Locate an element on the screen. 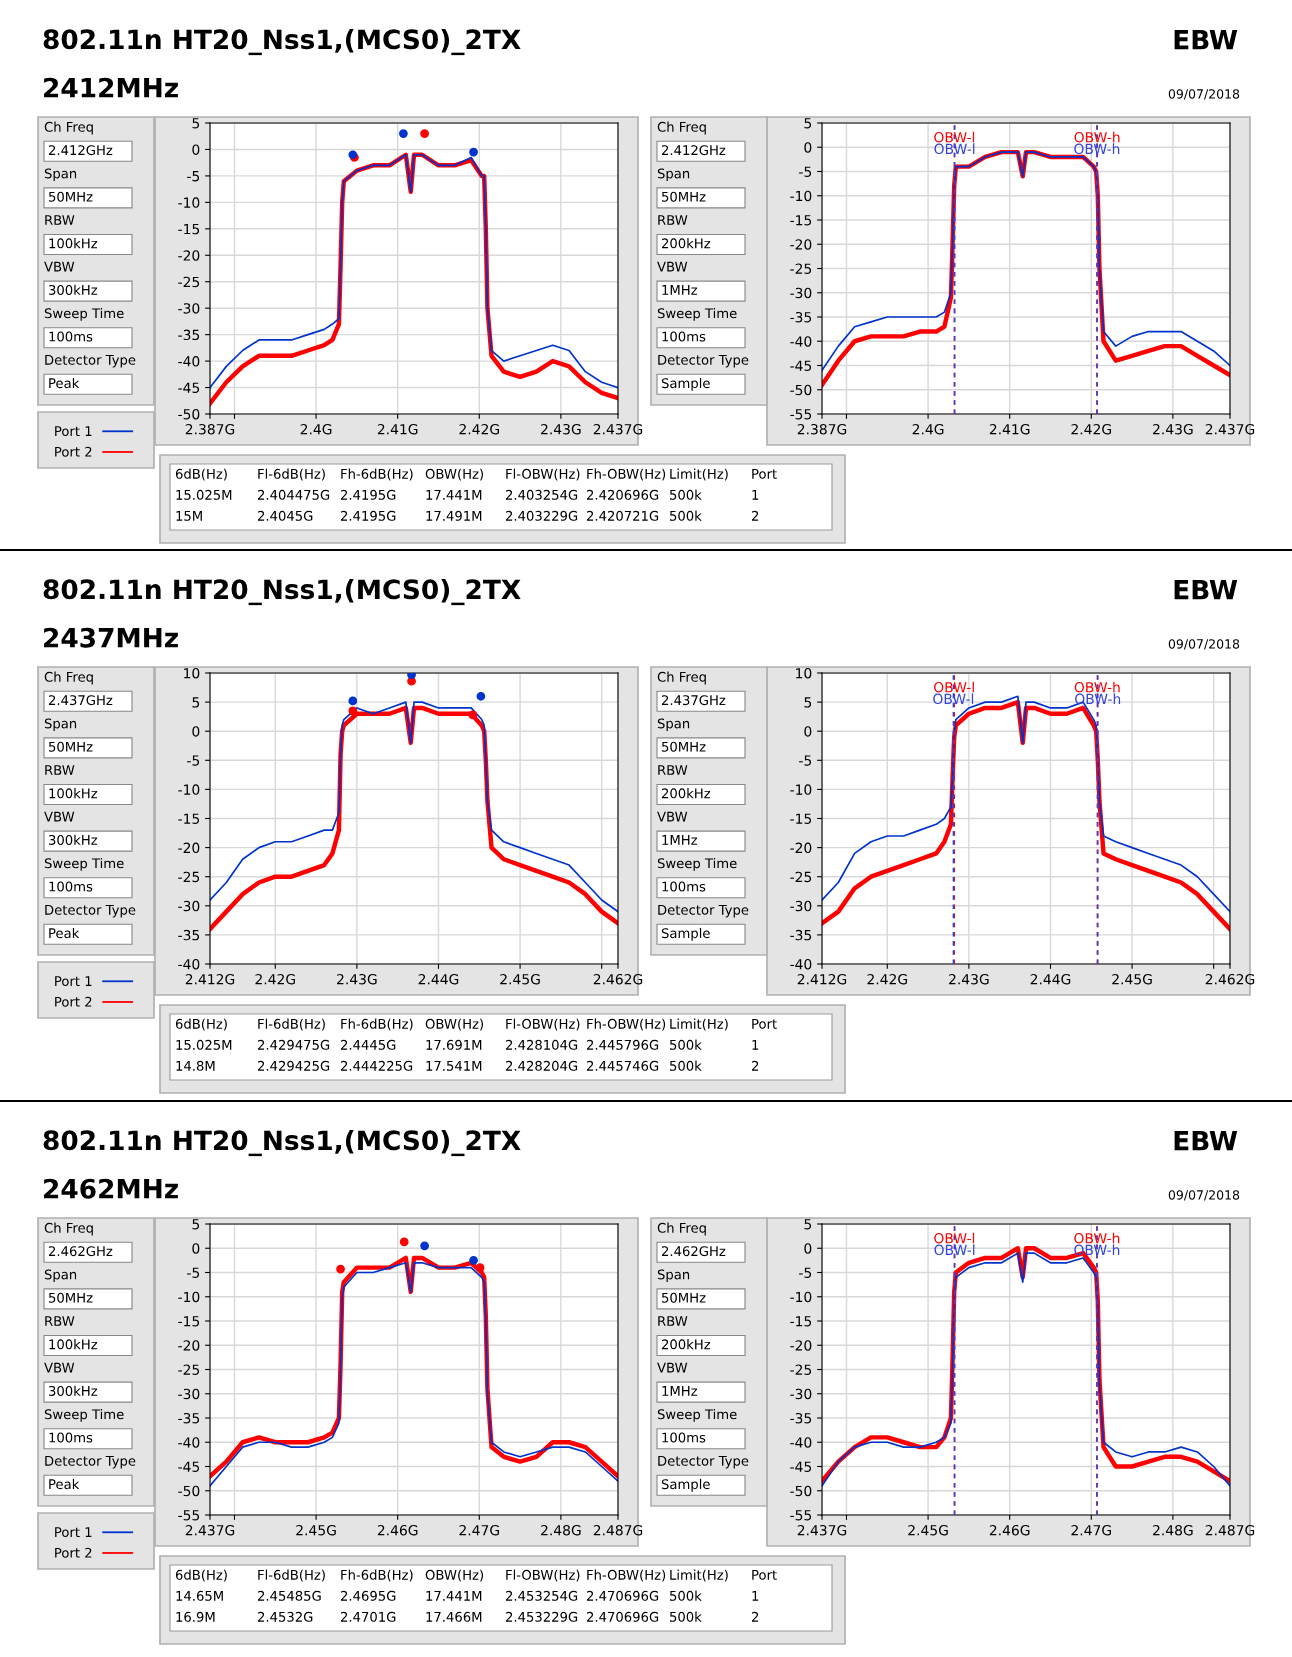 This screenshot has height=1657, width=1292. text: 802.11n HT20_Nss1,(MCS0)_2TX is located at coordinates (282, 592).